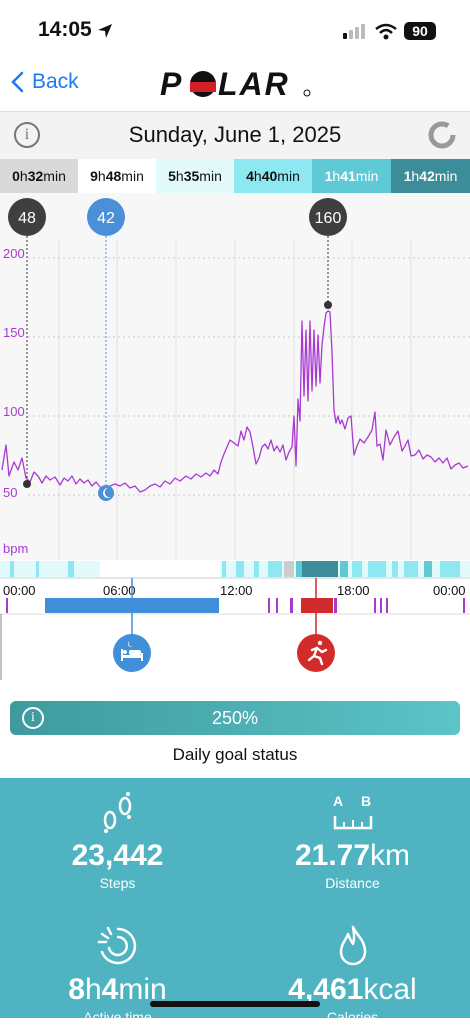  I want to click on sleep-hr-badge, so click(106, 217).